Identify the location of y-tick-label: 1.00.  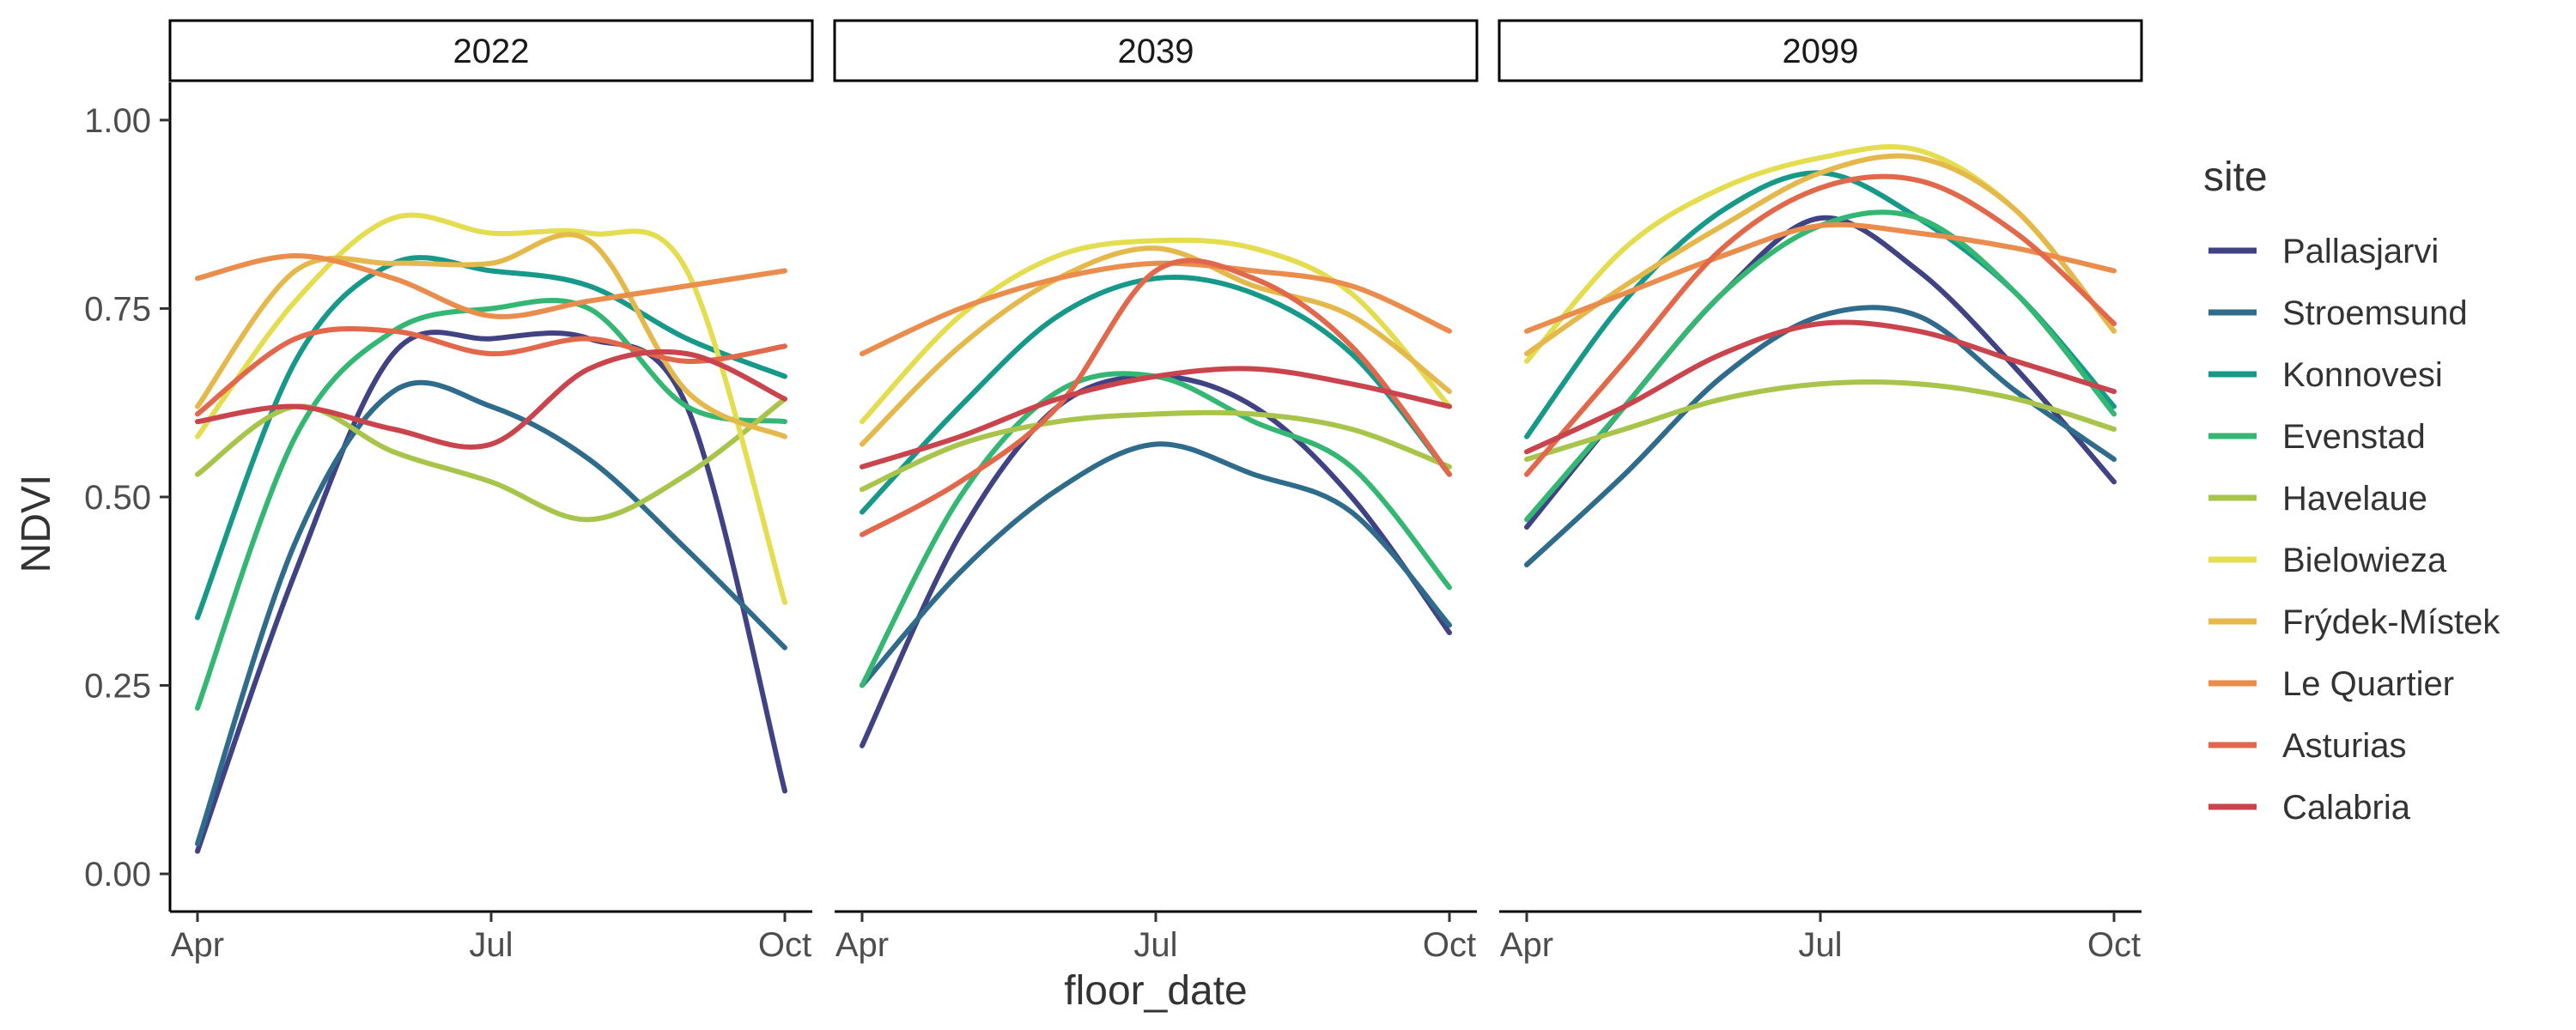
(117, 121).